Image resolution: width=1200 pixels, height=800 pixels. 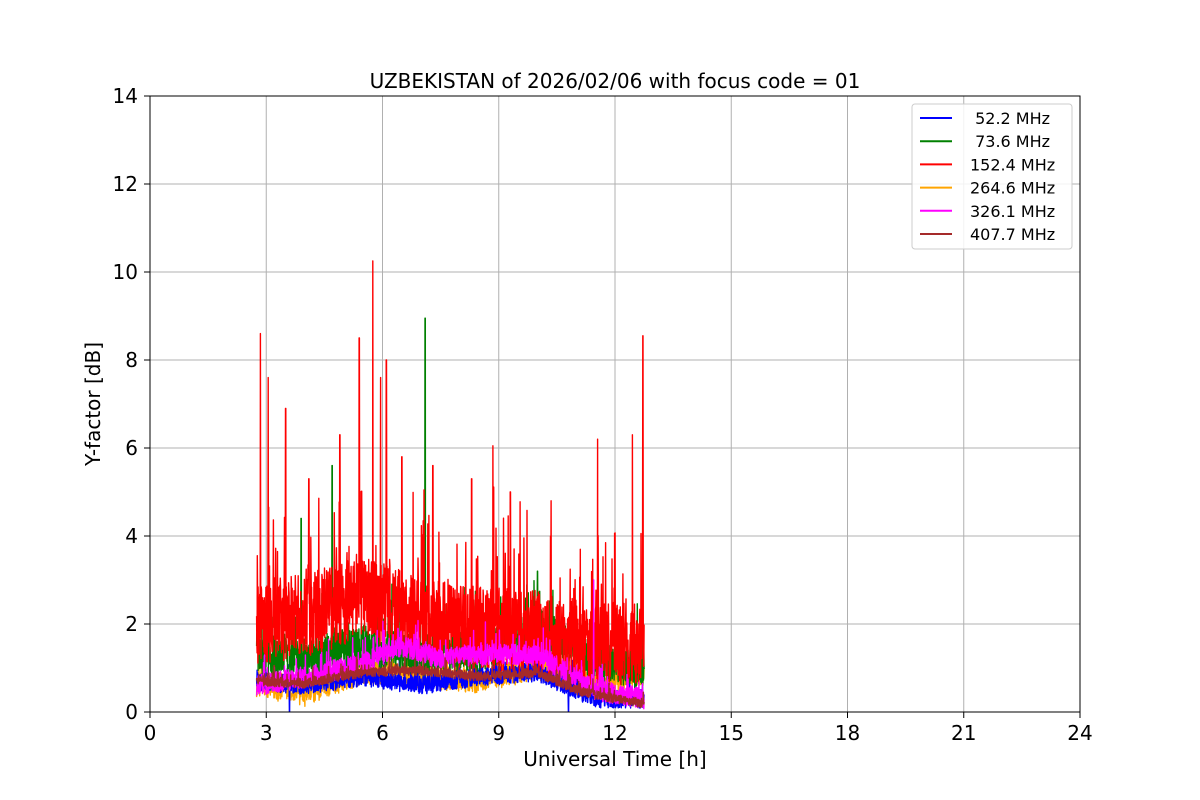 I want to click on x-tick-label: 18, so click(x=847, y=733).